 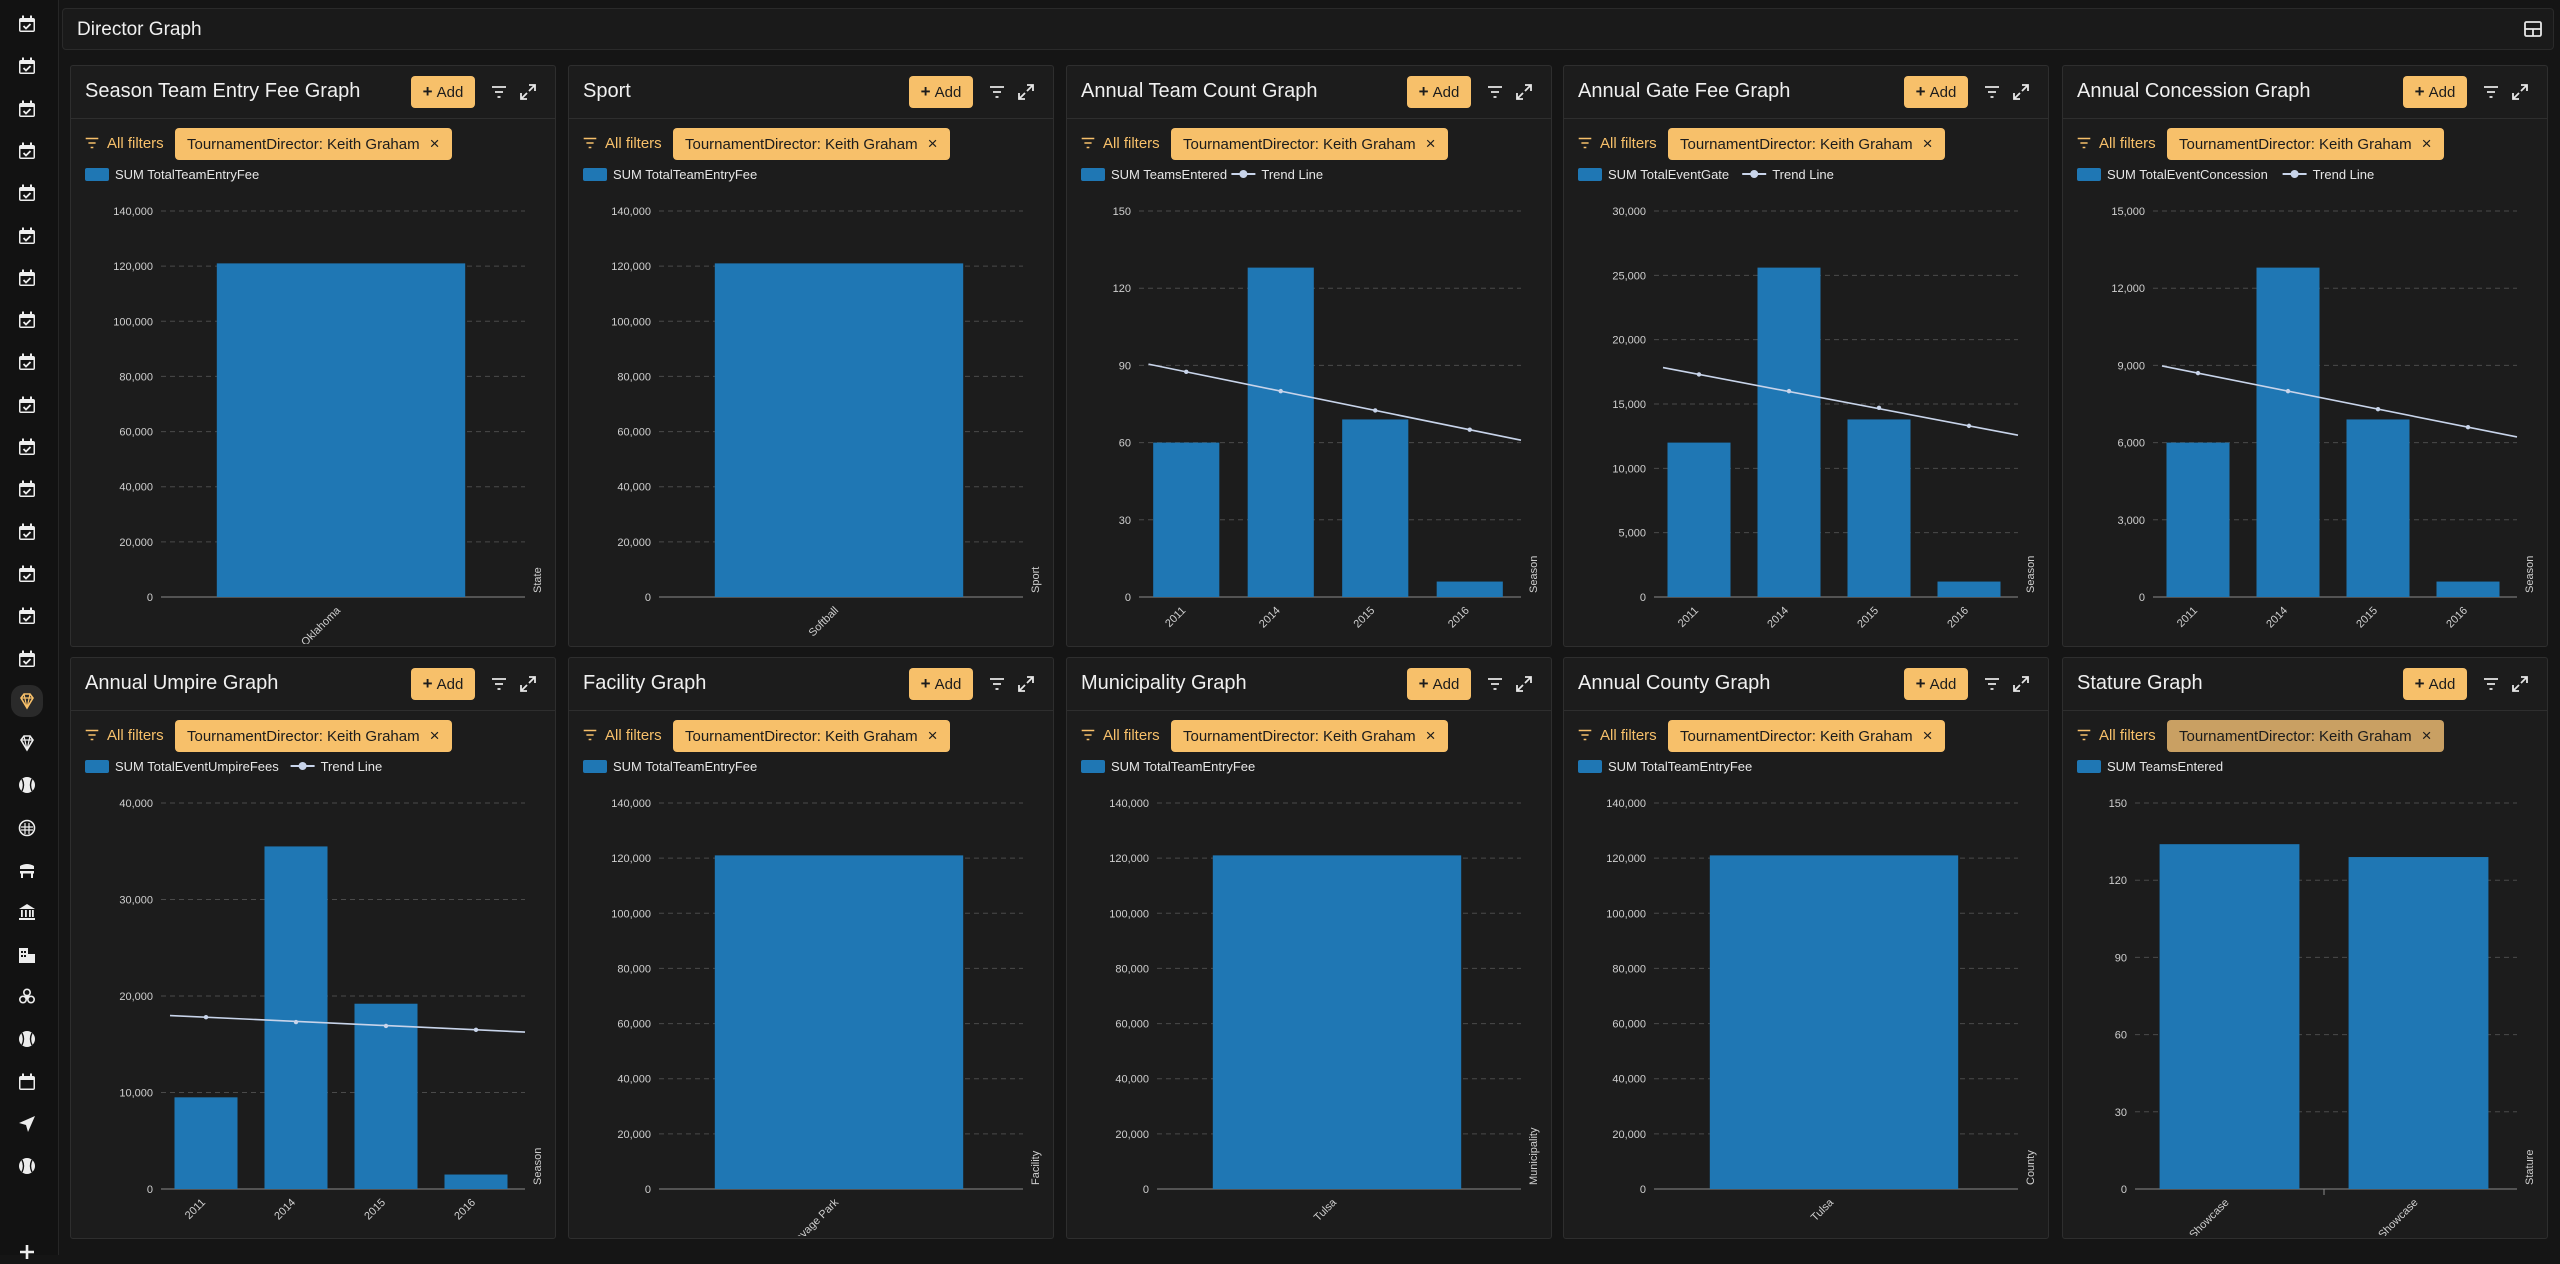 I want to click on sidebar-bank-icon, so click(x=27, y=912).